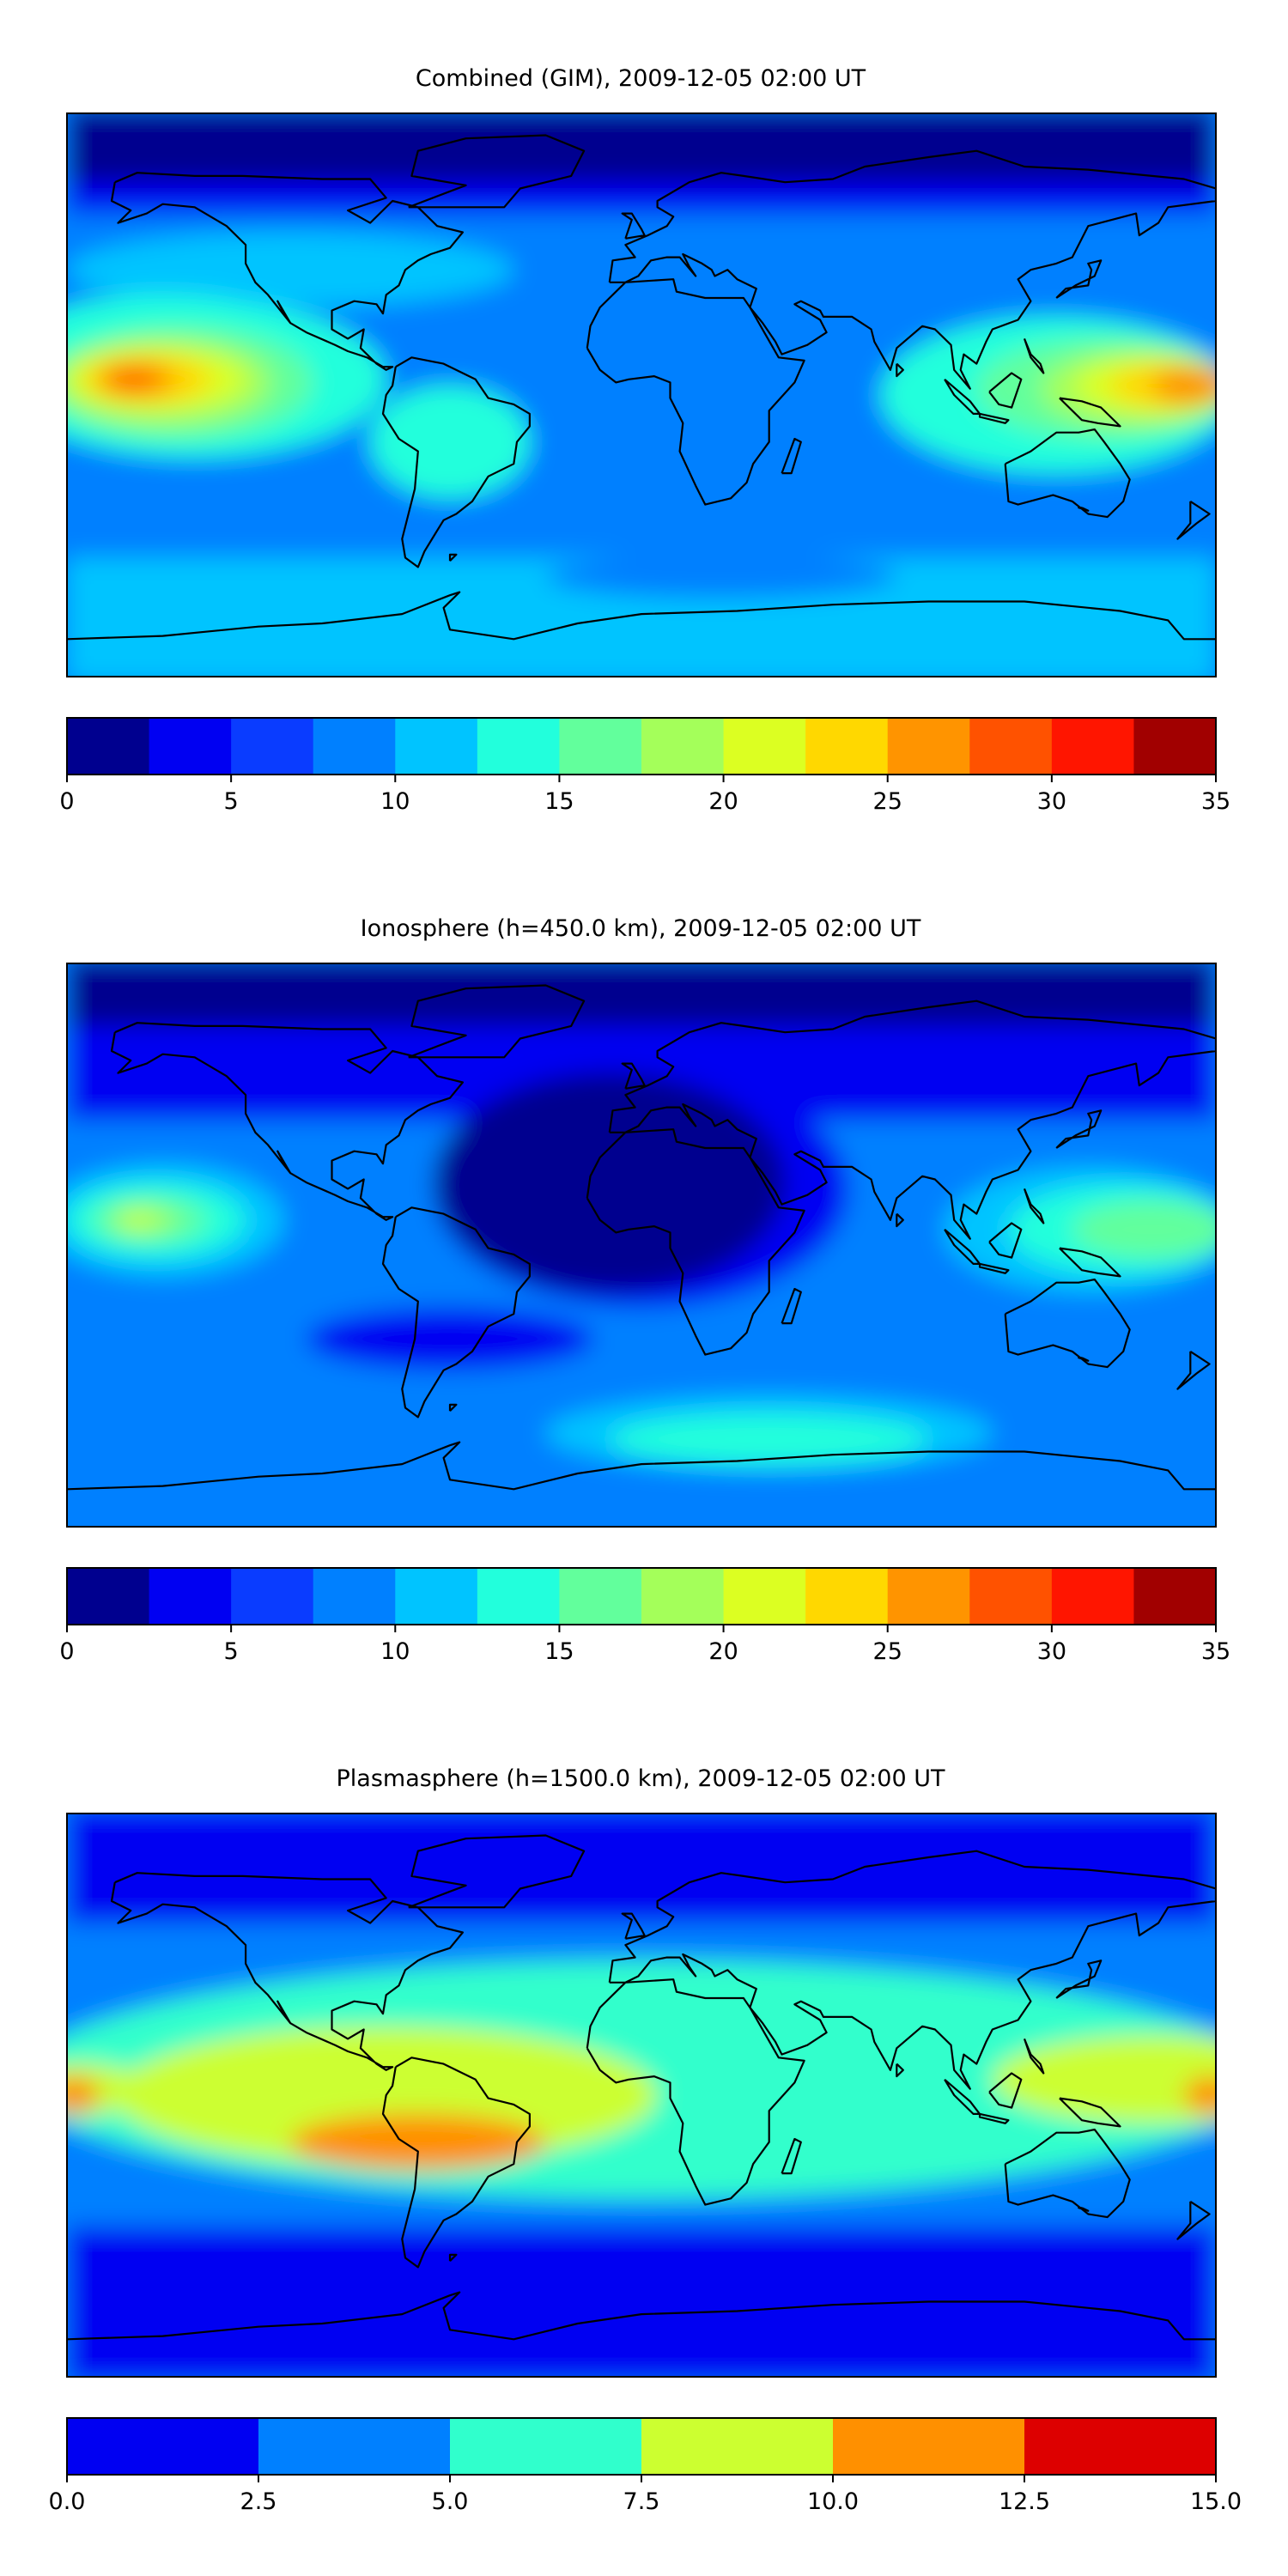 This screenshot has height=2576, width=1288. Describe the element at coordinates (559, 1652) in the screenshot. I see `colorbar-tick-label: 15` at that location.